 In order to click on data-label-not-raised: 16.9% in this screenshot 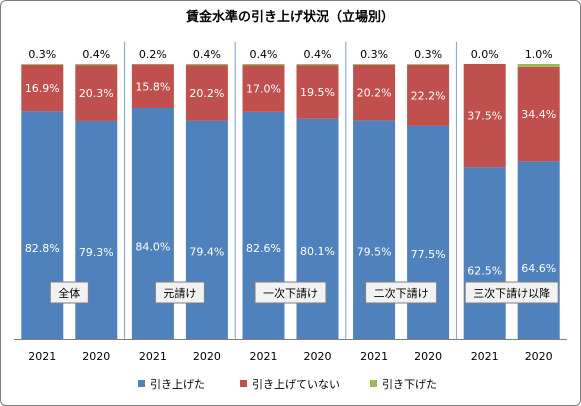, I will do `click(42, 88)`.